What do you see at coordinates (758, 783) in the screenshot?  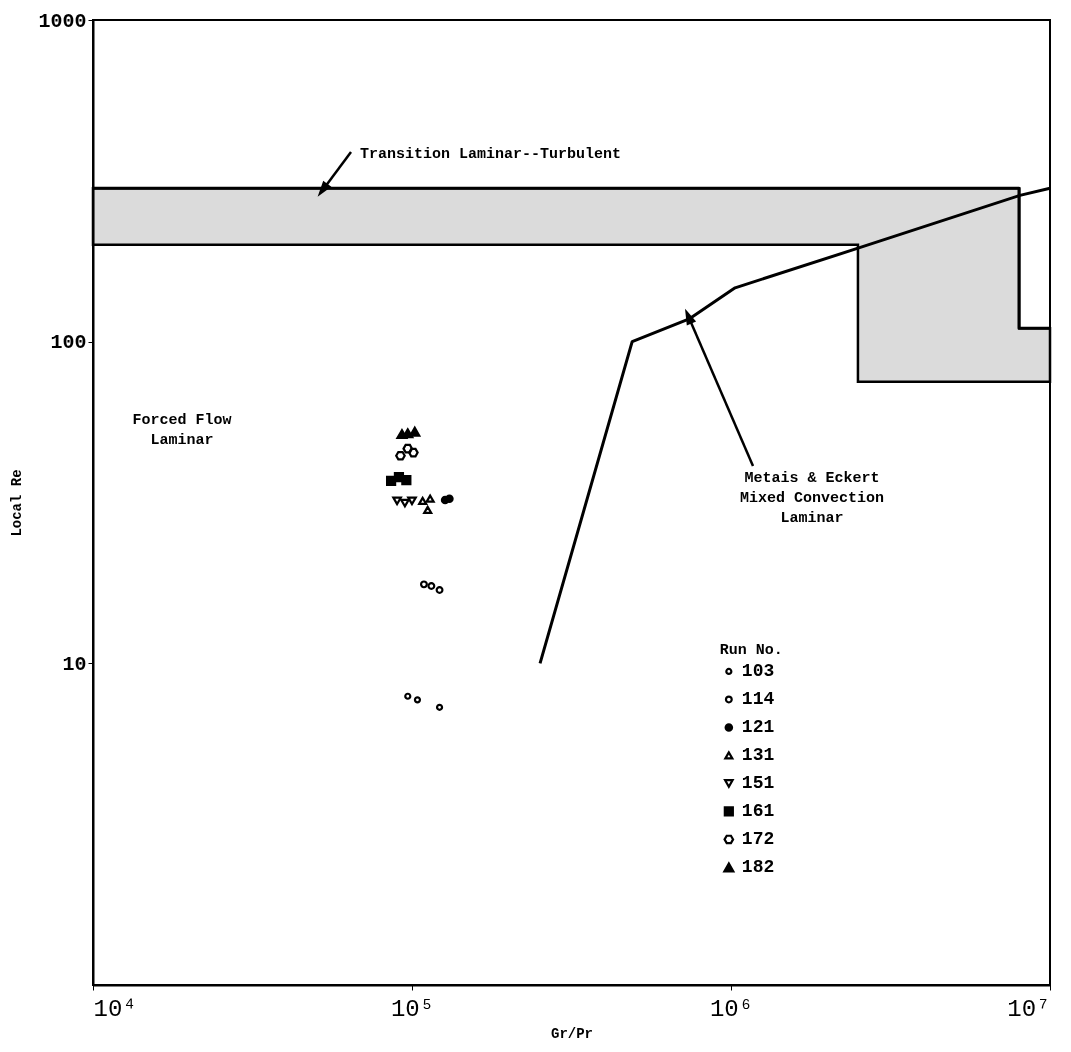 I see `legend-label: 151` at bounding box center [758, 783].